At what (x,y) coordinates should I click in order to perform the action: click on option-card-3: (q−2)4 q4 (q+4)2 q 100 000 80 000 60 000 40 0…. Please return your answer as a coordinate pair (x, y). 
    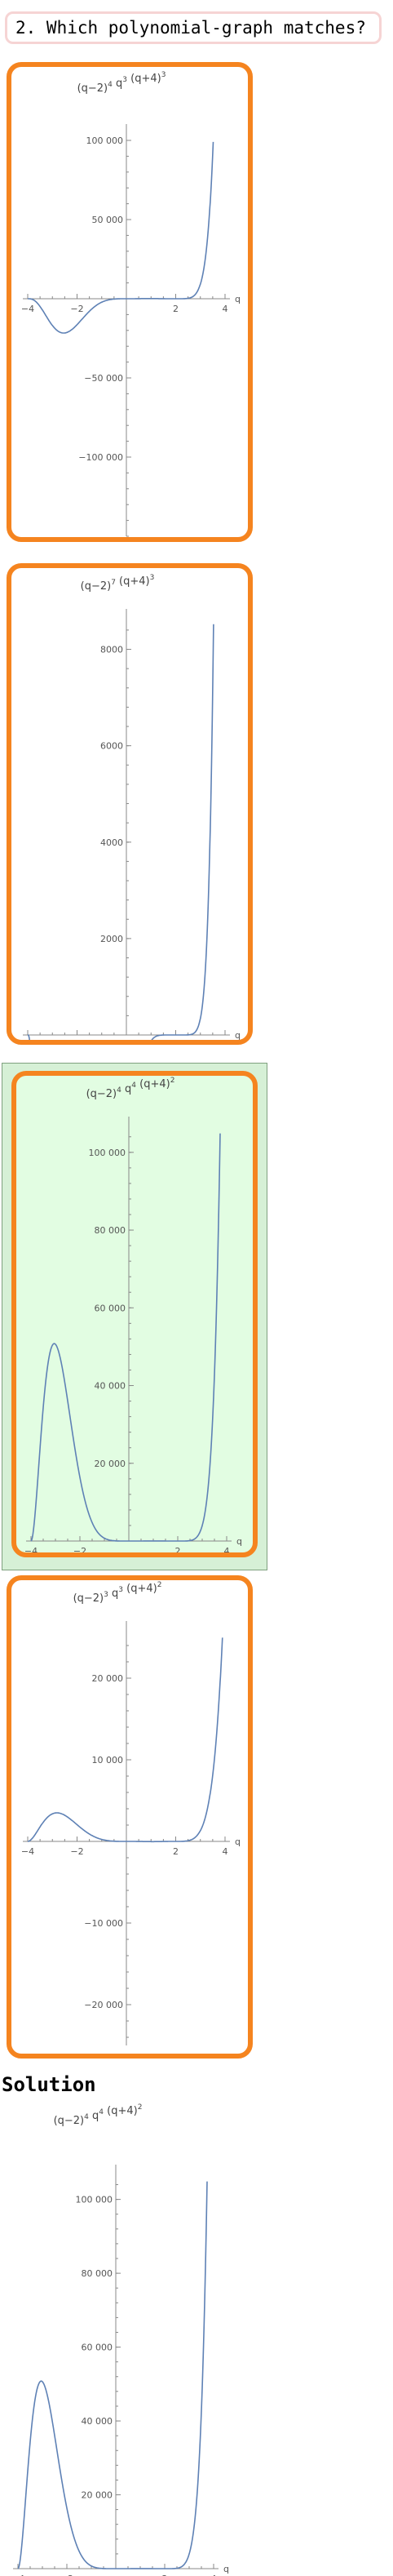
    Looking at the image, I should click on (134, 1314).